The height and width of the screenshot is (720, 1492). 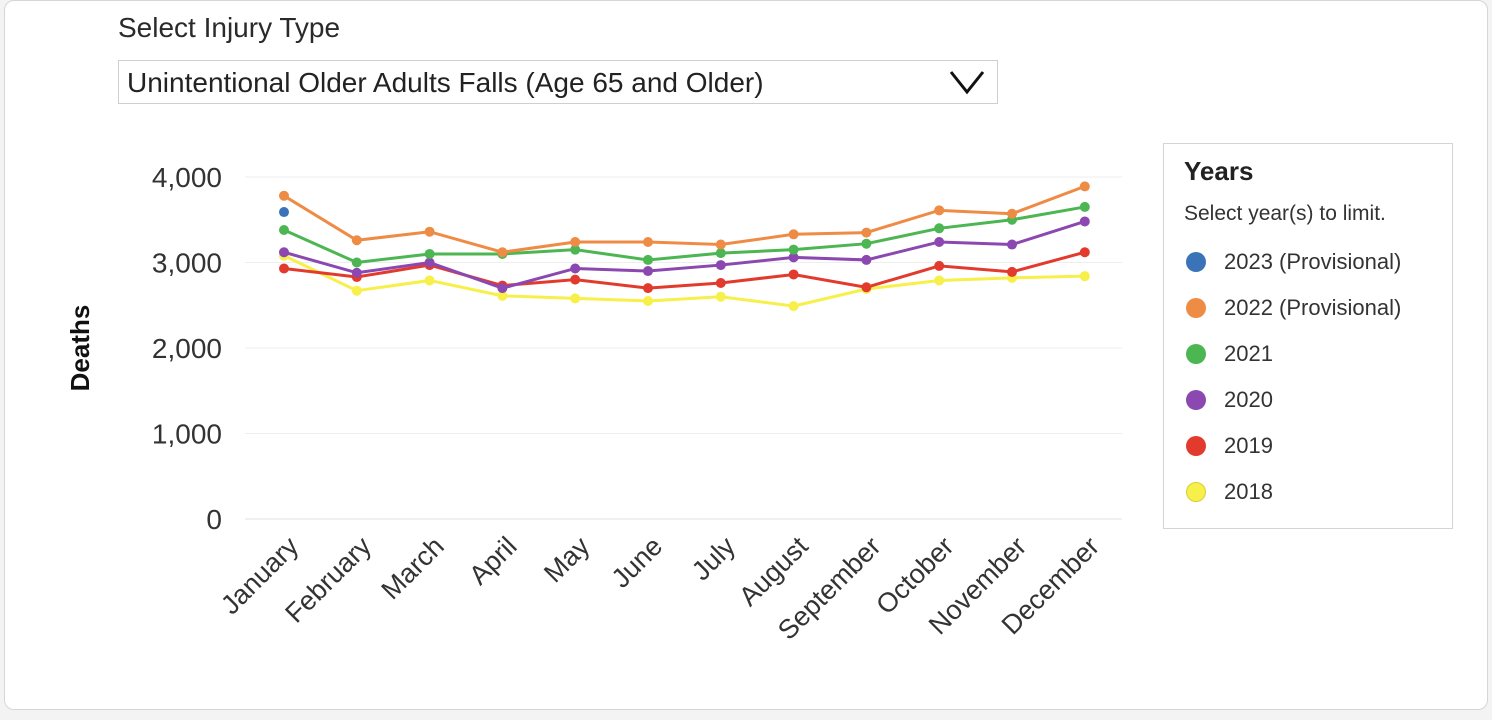 I want to click on legend-item-label: 2023 (Provisional), so click(x=1313, y=261).